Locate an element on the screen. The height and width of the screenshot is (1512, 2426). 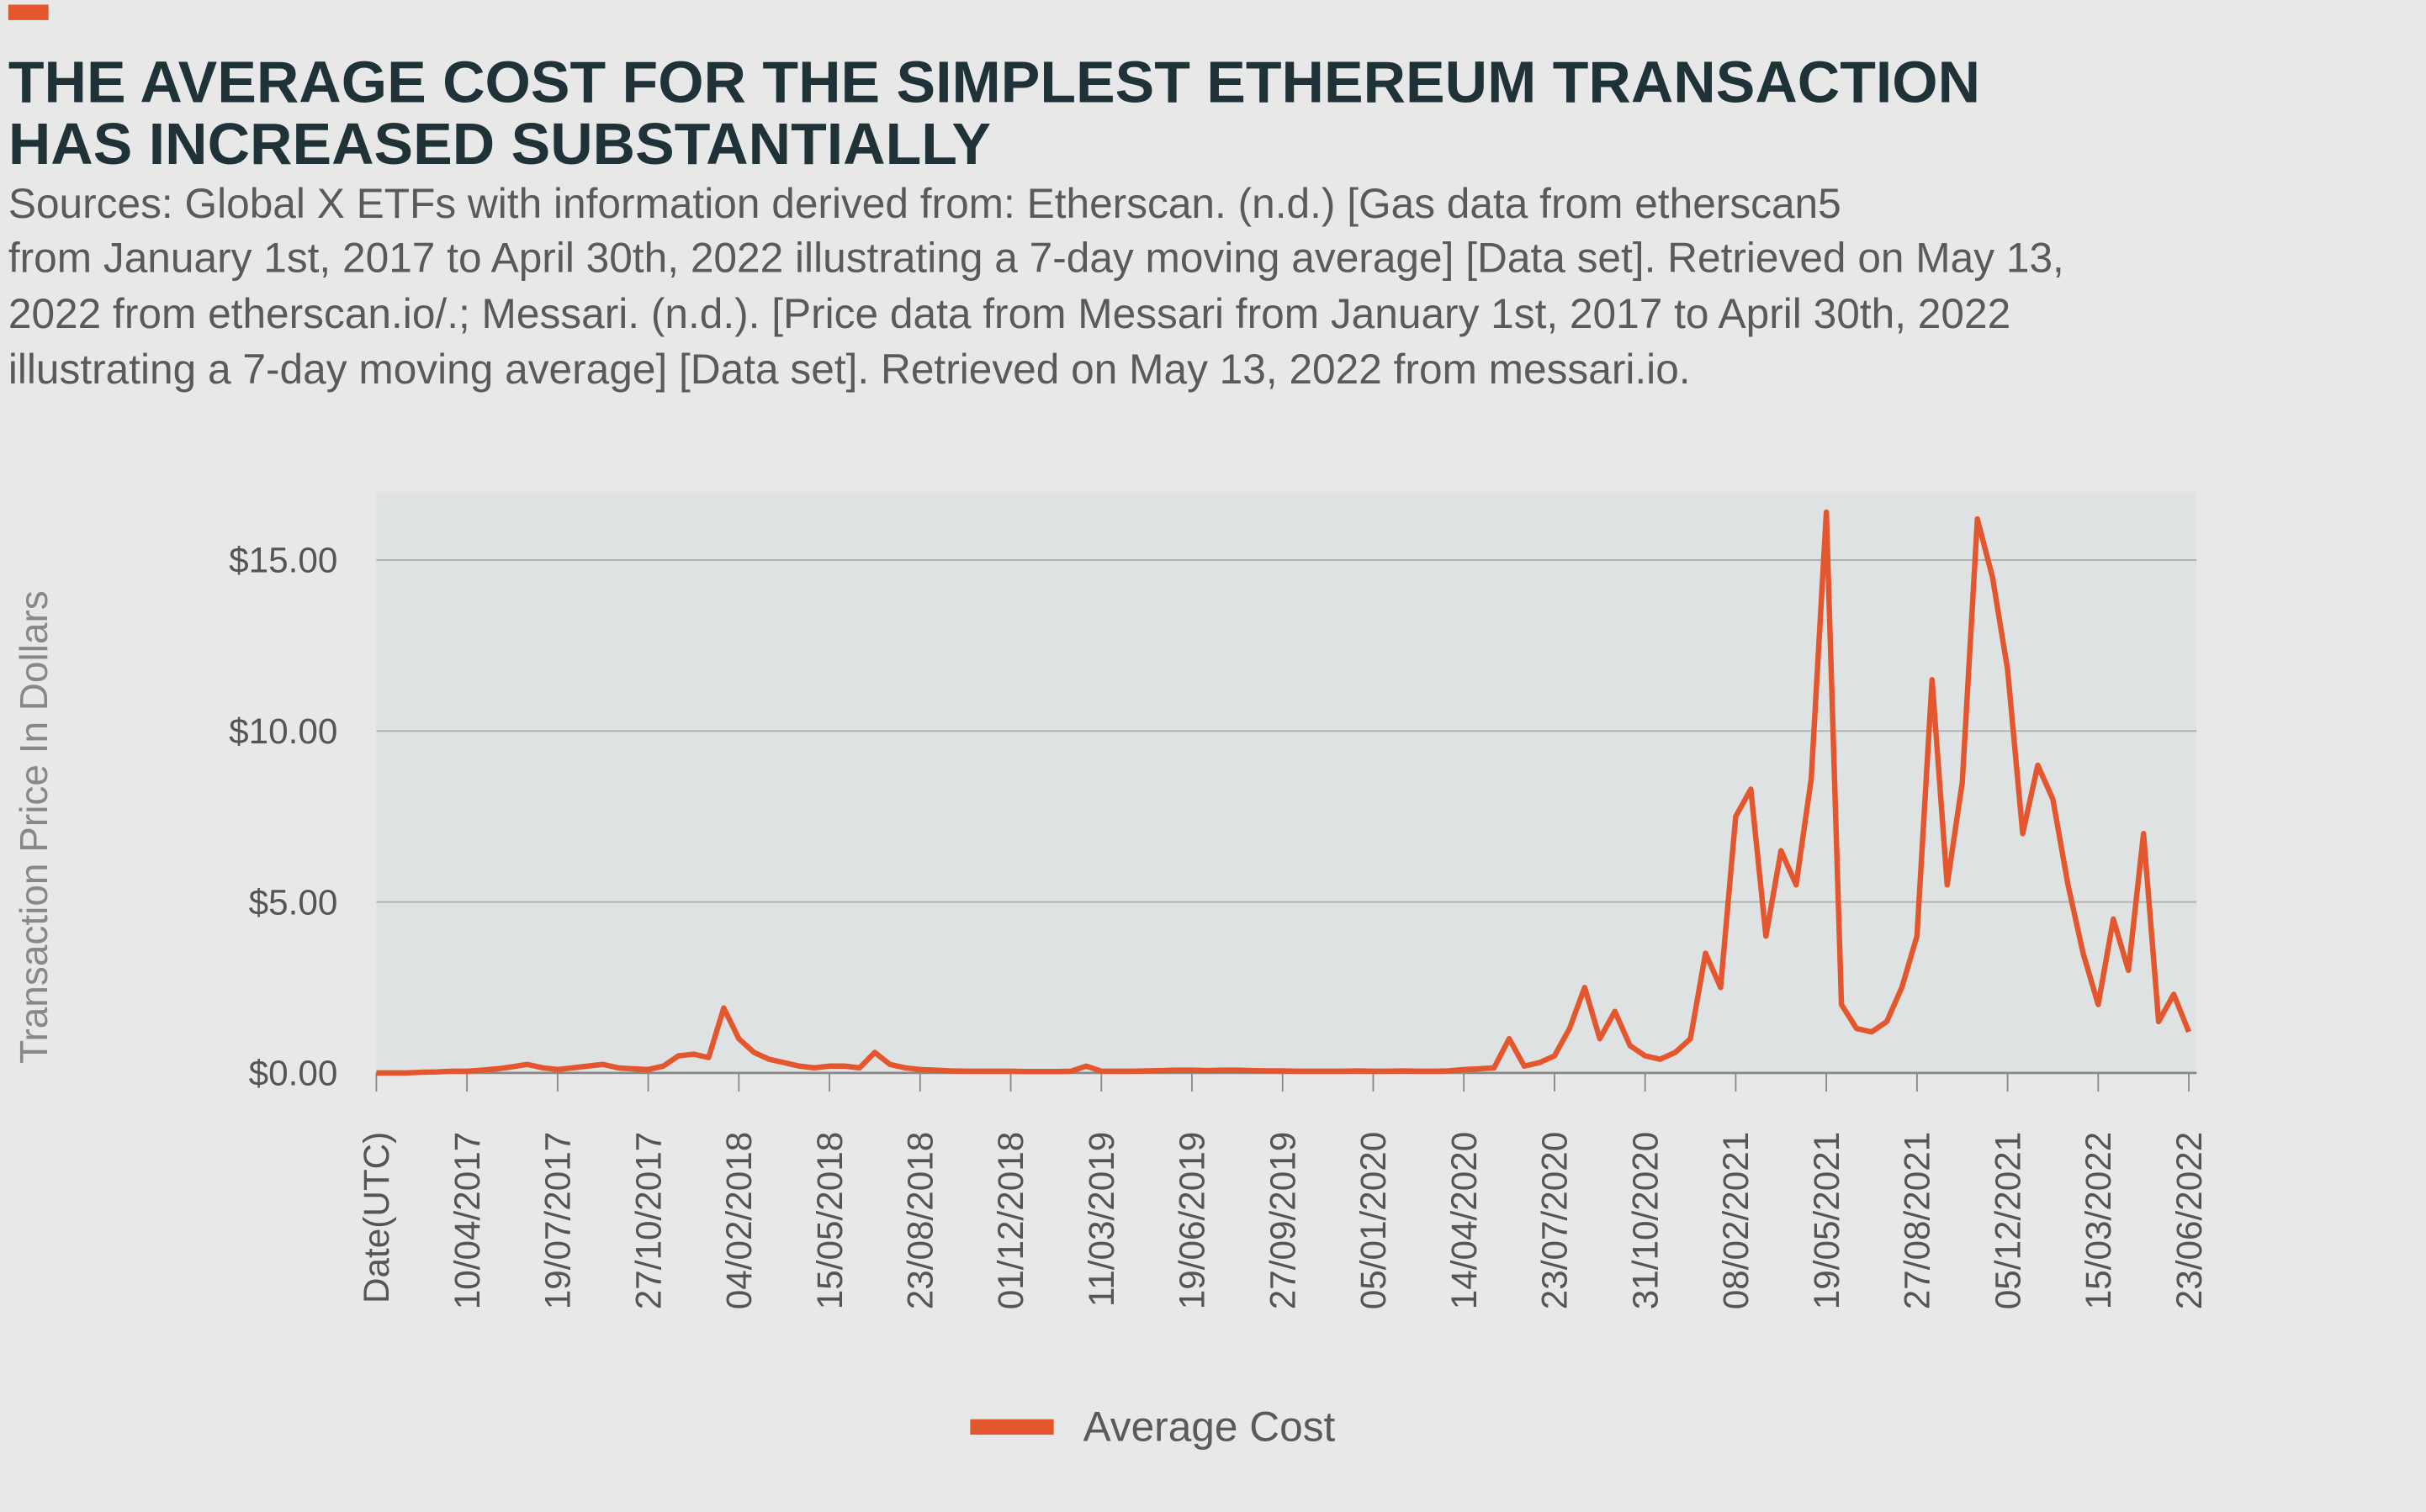
y-tick-label: $15.00 is located at coordinates (283, 560).